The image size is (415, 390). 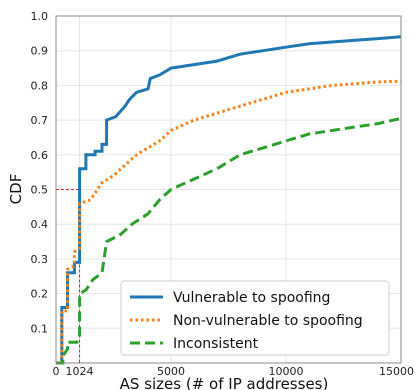 I want to click on y-tick-label-4: 0.5, so click(x=40, y=190).